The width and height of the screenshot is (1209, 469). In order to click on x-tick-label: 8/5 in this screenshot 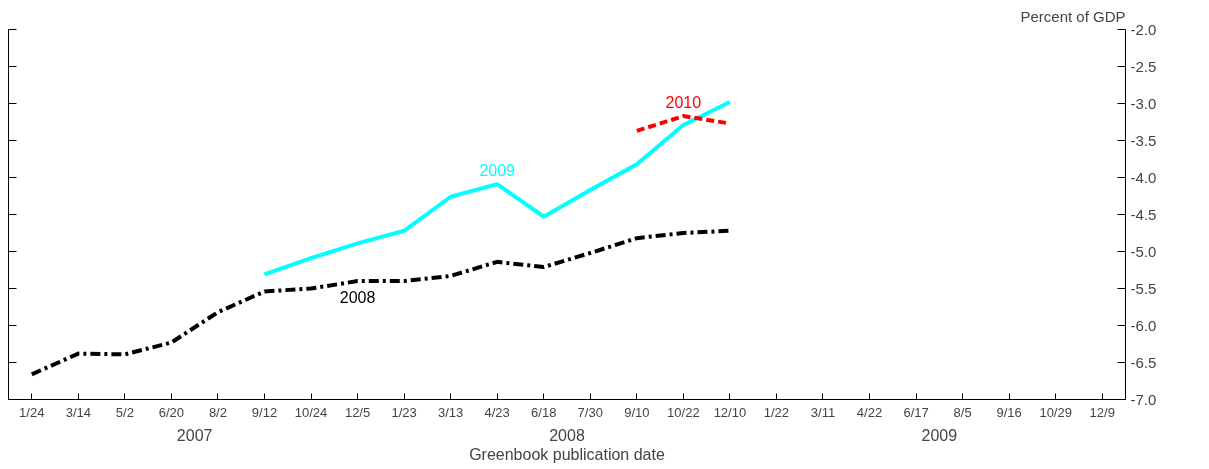, I will do `click(962, 412)`.